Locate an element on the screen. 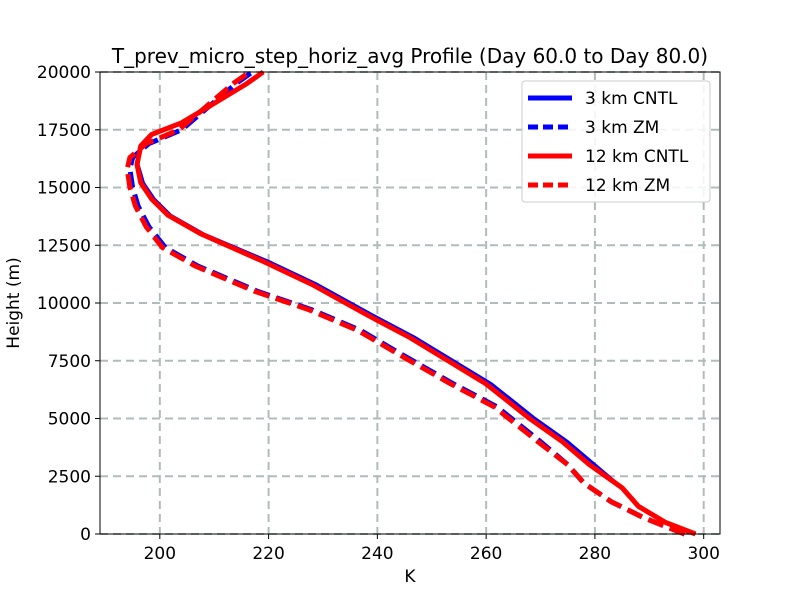 This screenshot has width=800, height=600. x-tick-label: 240 is located at coordinates (377, 554).